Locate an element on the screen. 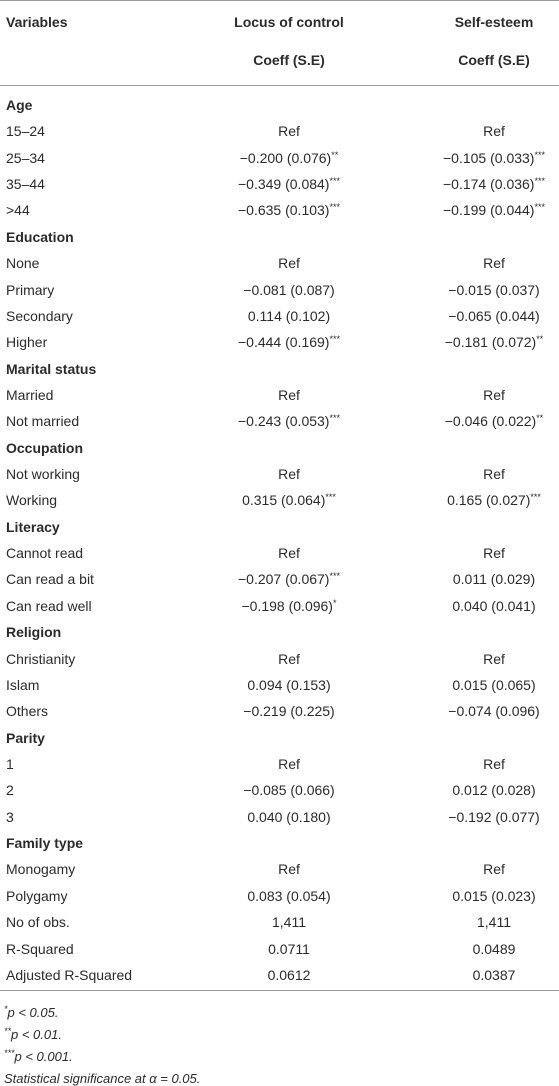 This screenshot has width=559, height=1086. row-label: Can read a bit is located at coordinates (50, 579).